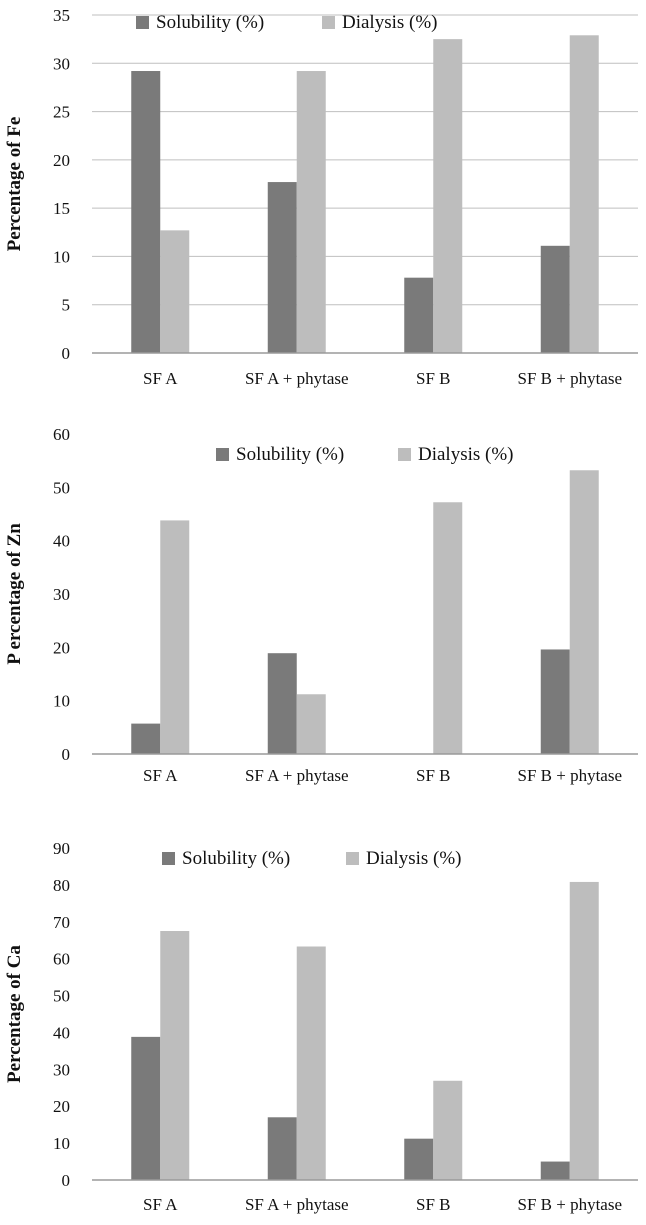 The width and height of the screenshot is (646, 1225). What do you see at coordinates (61, 208) in the screenshot?
I see `y-tick-label: 15` at bounding box center [61, 208].